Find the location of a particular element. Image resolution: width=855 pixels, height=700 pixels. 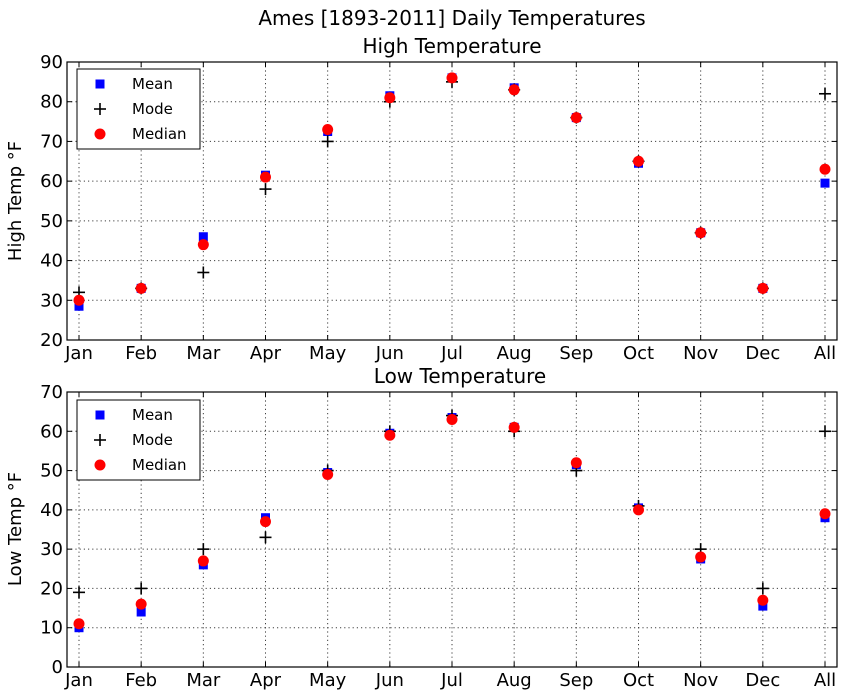

high-temperature-y-axis-label: High Temp °F is located at coordinates (15, 201).